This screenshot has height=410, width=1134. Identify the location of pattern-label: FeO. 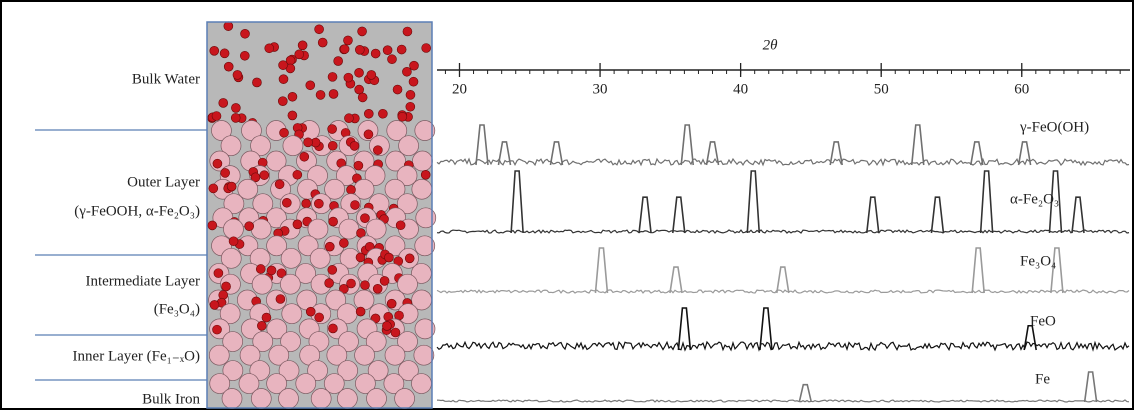
(1043, 321).